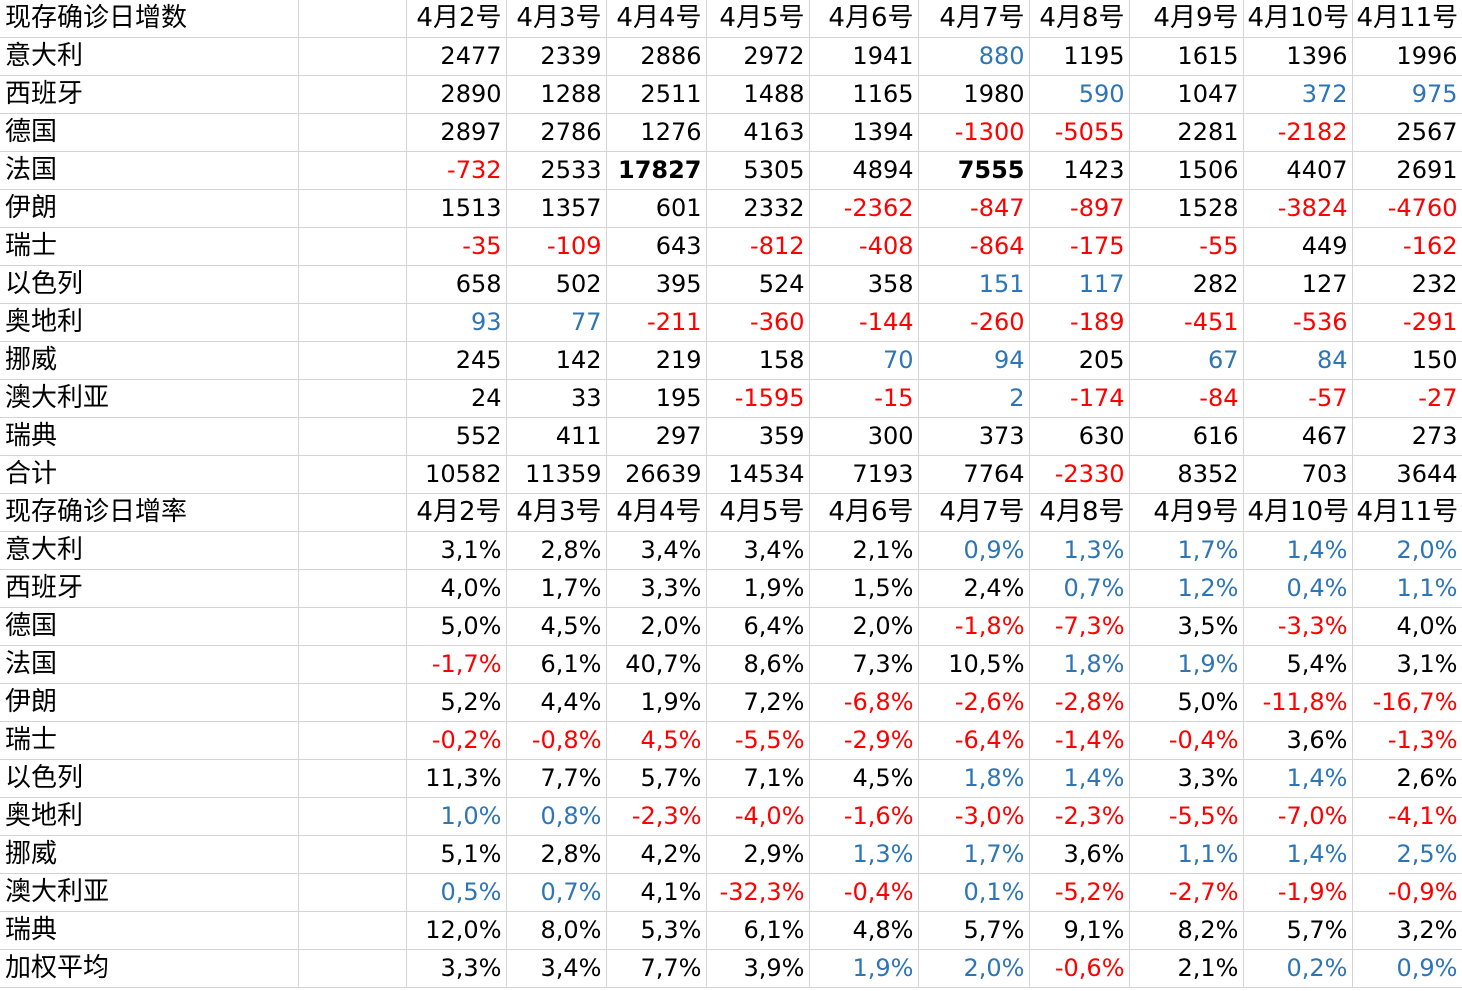 This screenshot has width=1462, height=991. Describe the element at coordinates (556, 436) in the screenshot. I see `value-cell: 411` at that location.